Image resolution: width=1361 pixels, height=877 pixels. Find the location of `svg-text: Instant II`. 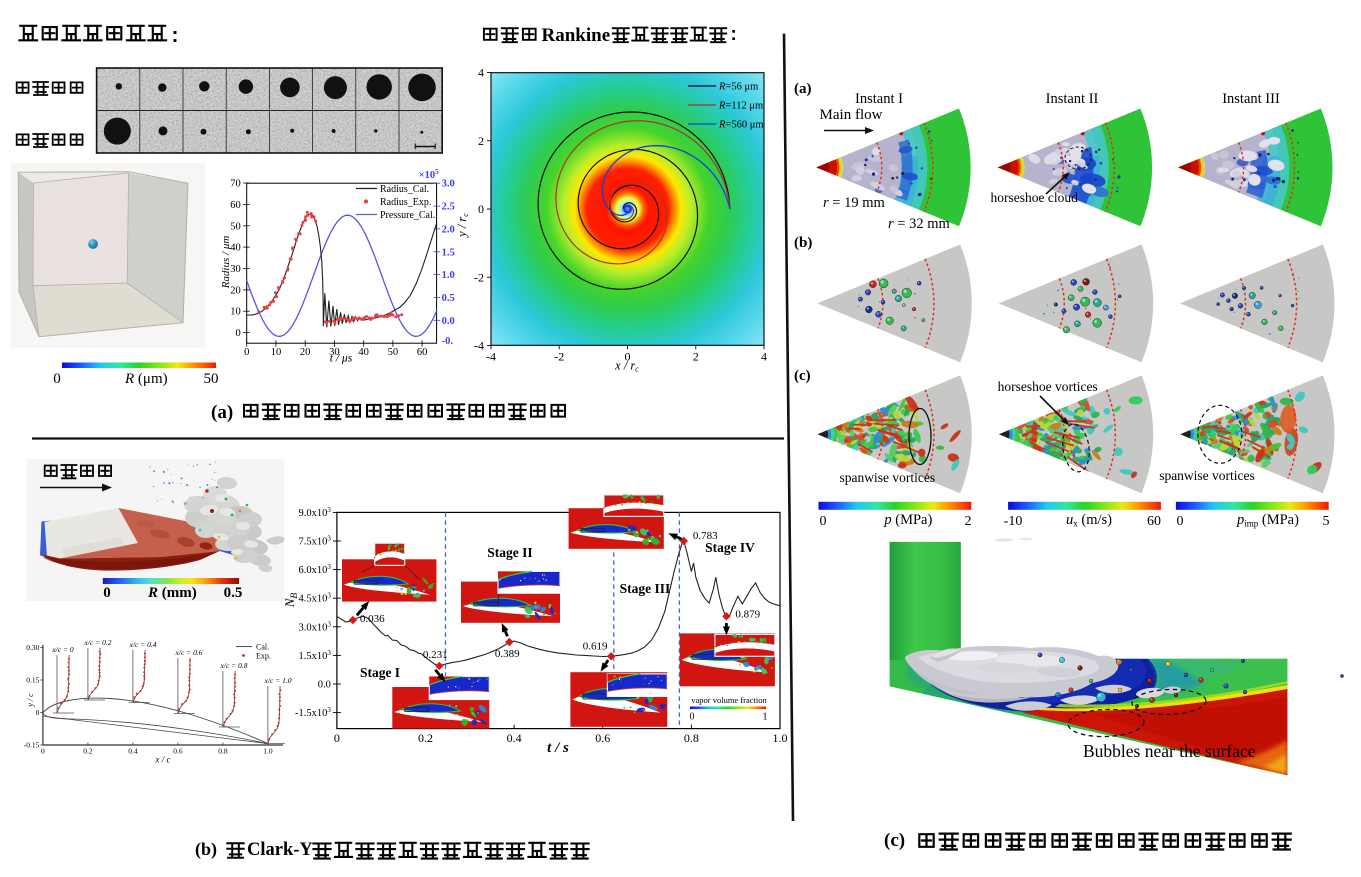

svg-text: Instant II is located at coordinates (1072, 99).